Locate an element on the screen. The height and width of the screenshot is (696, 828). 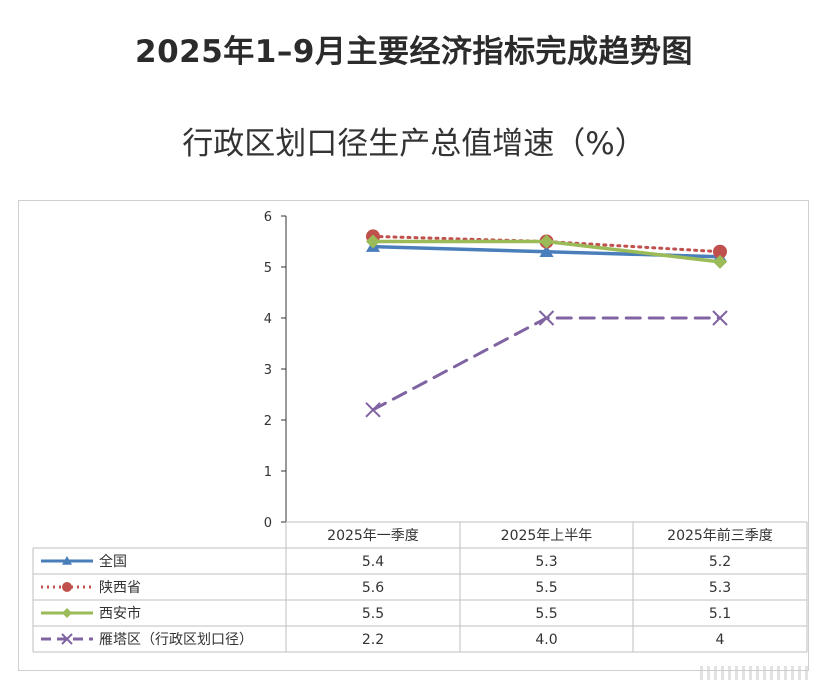
category-label: 2025年上半年 is located at coordinates (547, 536).